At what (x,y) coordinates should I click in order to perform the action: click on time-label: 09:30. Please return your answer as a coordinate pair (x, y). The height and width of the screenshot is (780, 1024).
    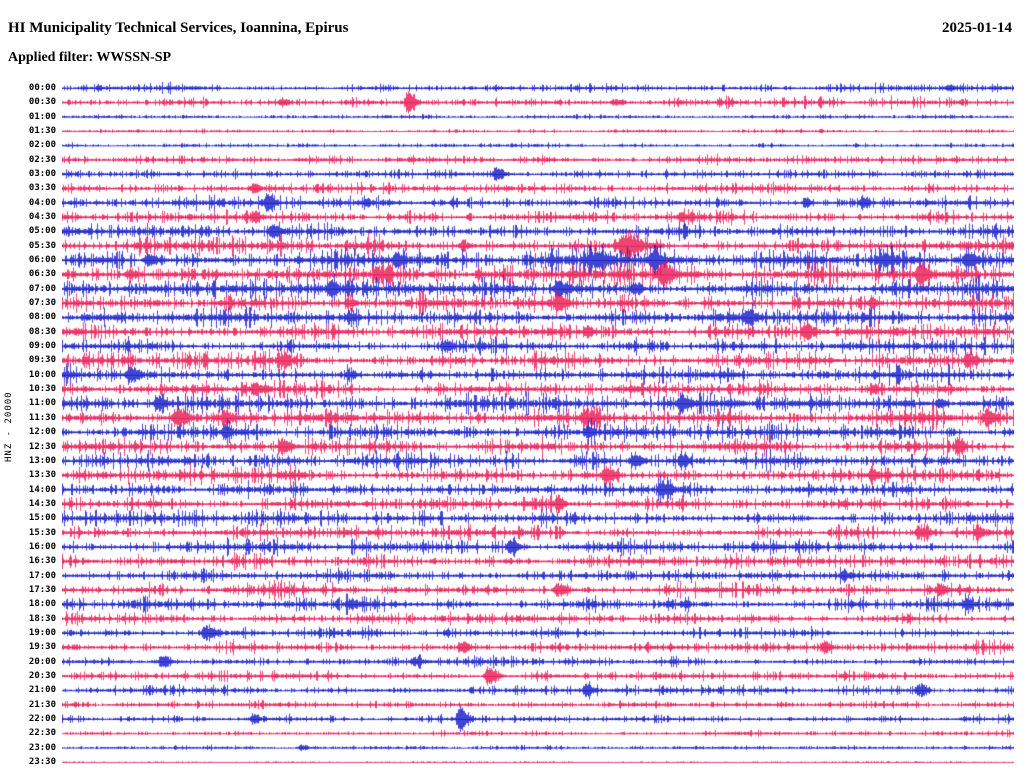
    Looking at the image, I should click on (42, 360).